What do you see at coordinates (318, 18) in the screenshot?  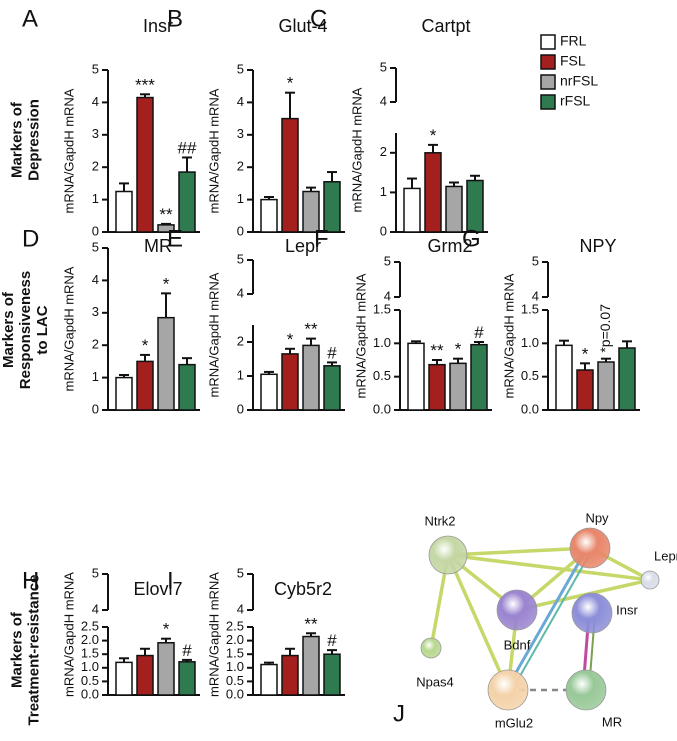 I see `panel-letter: C` at bounding box center [318, 18].